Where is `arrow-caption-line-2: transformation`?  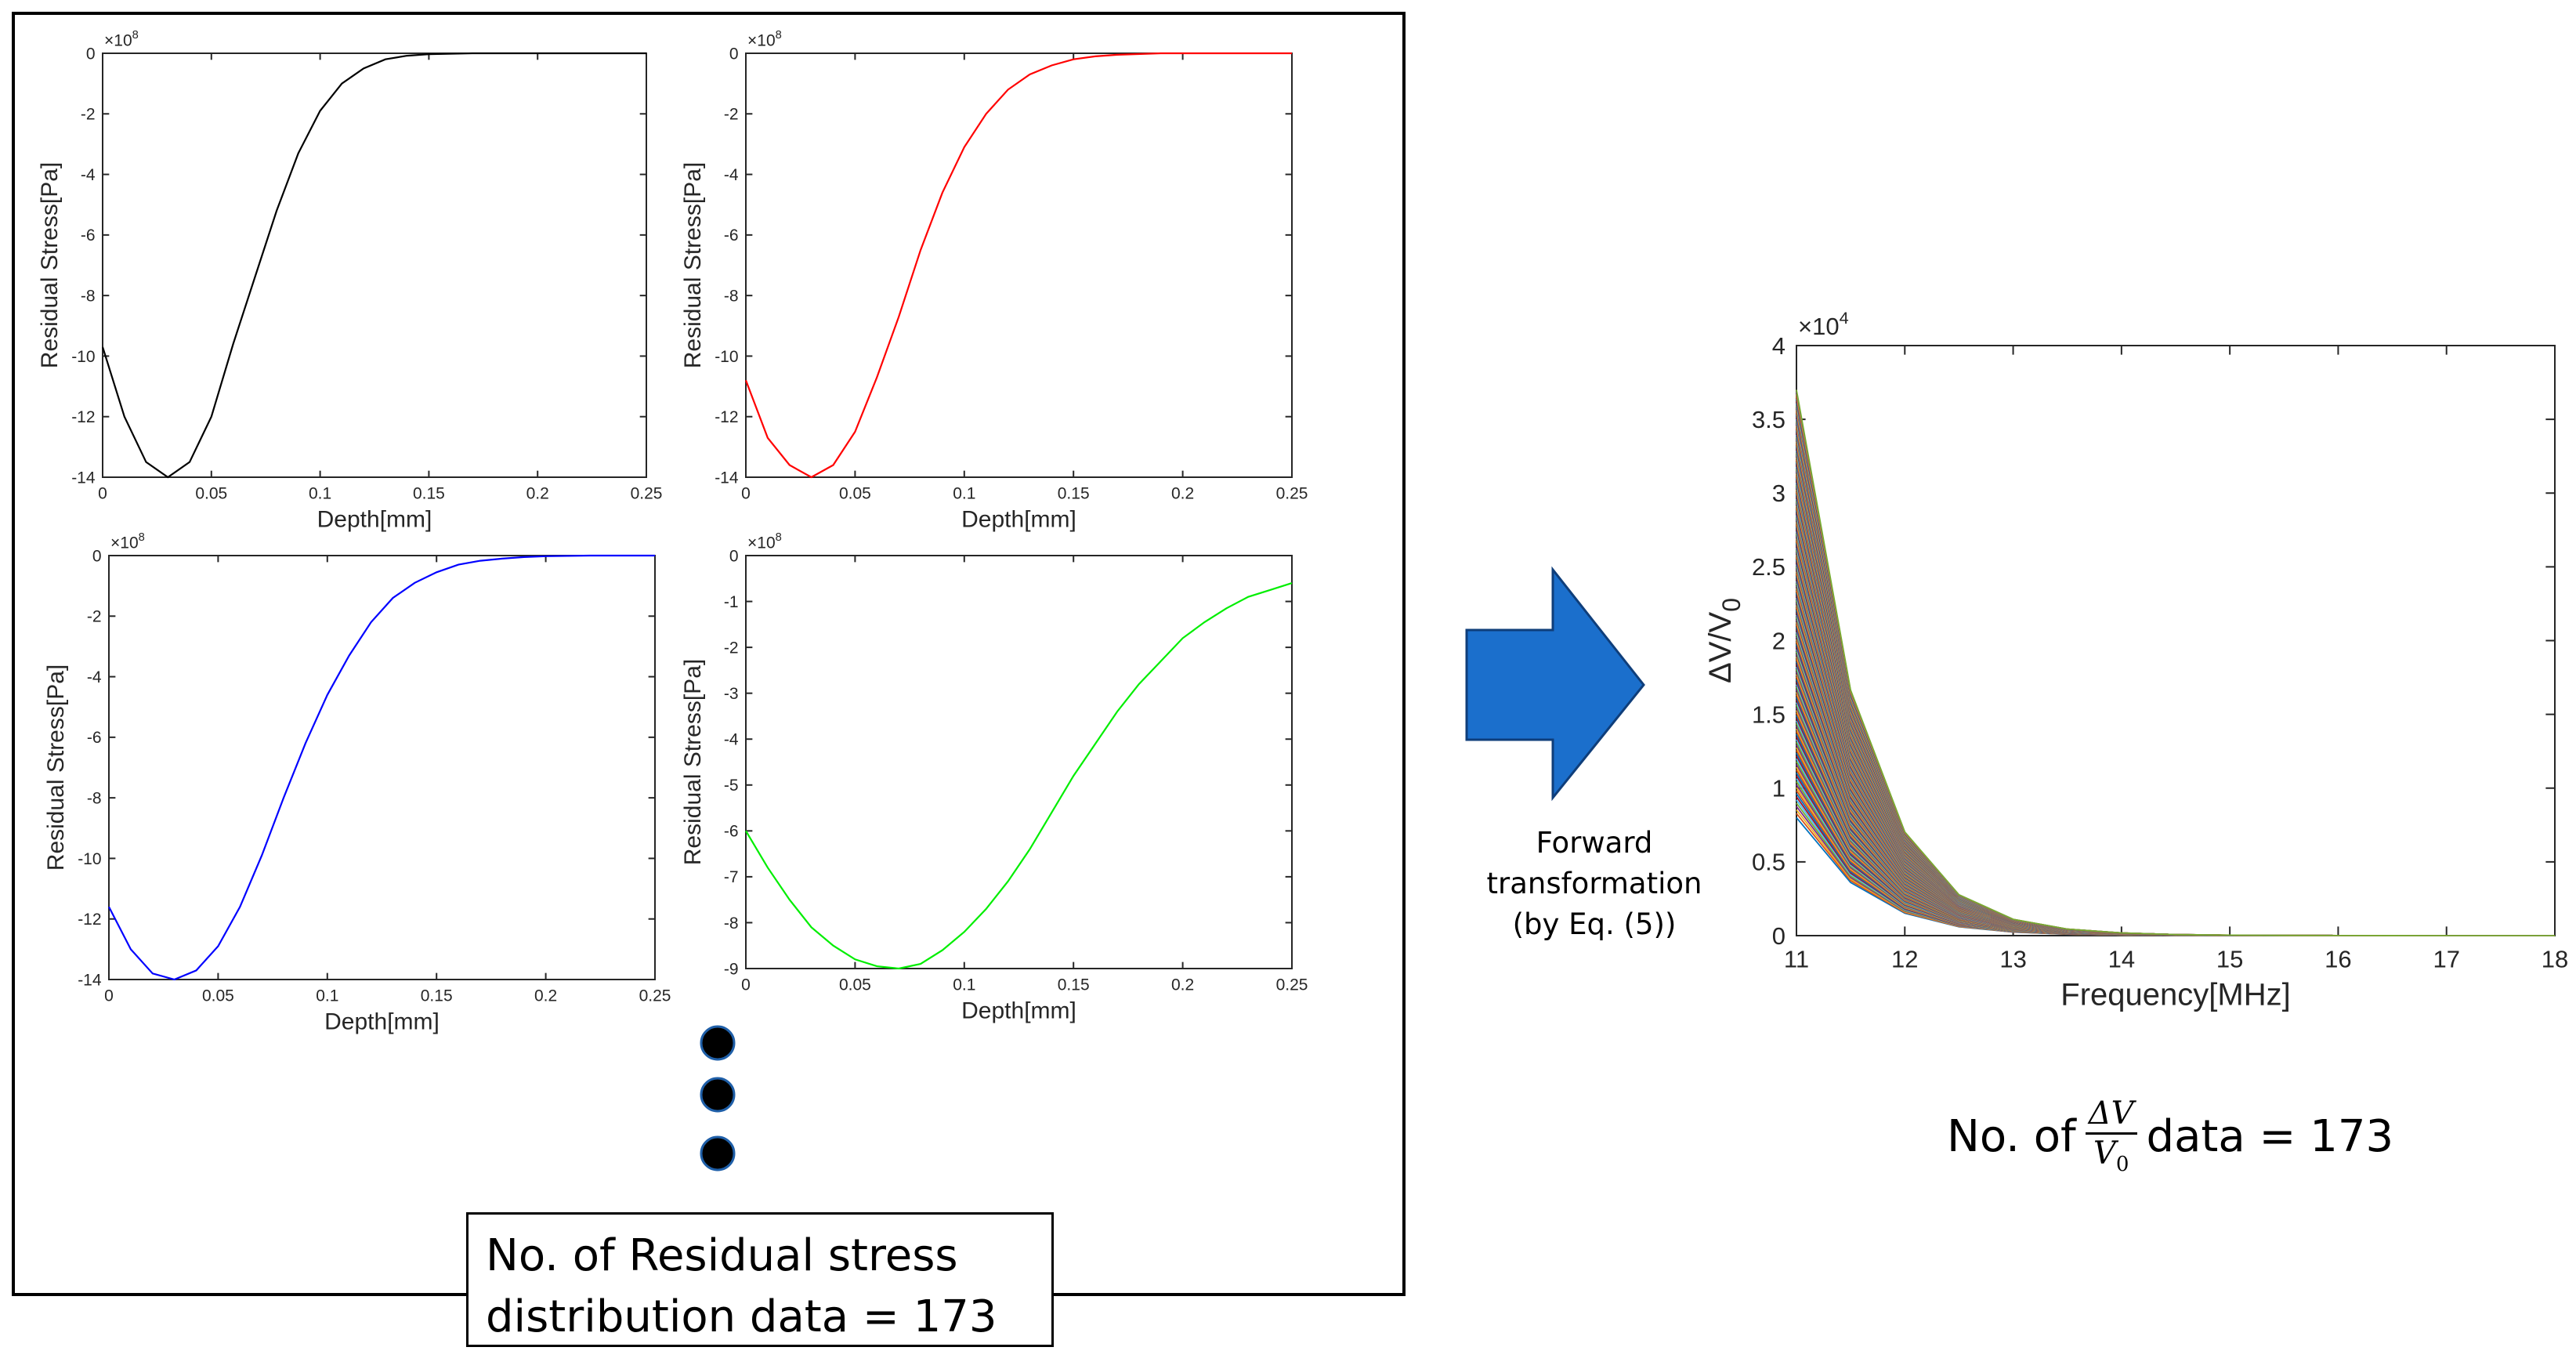
arrow-caption-line-2: transformation is located at coordinates (1594, 883).